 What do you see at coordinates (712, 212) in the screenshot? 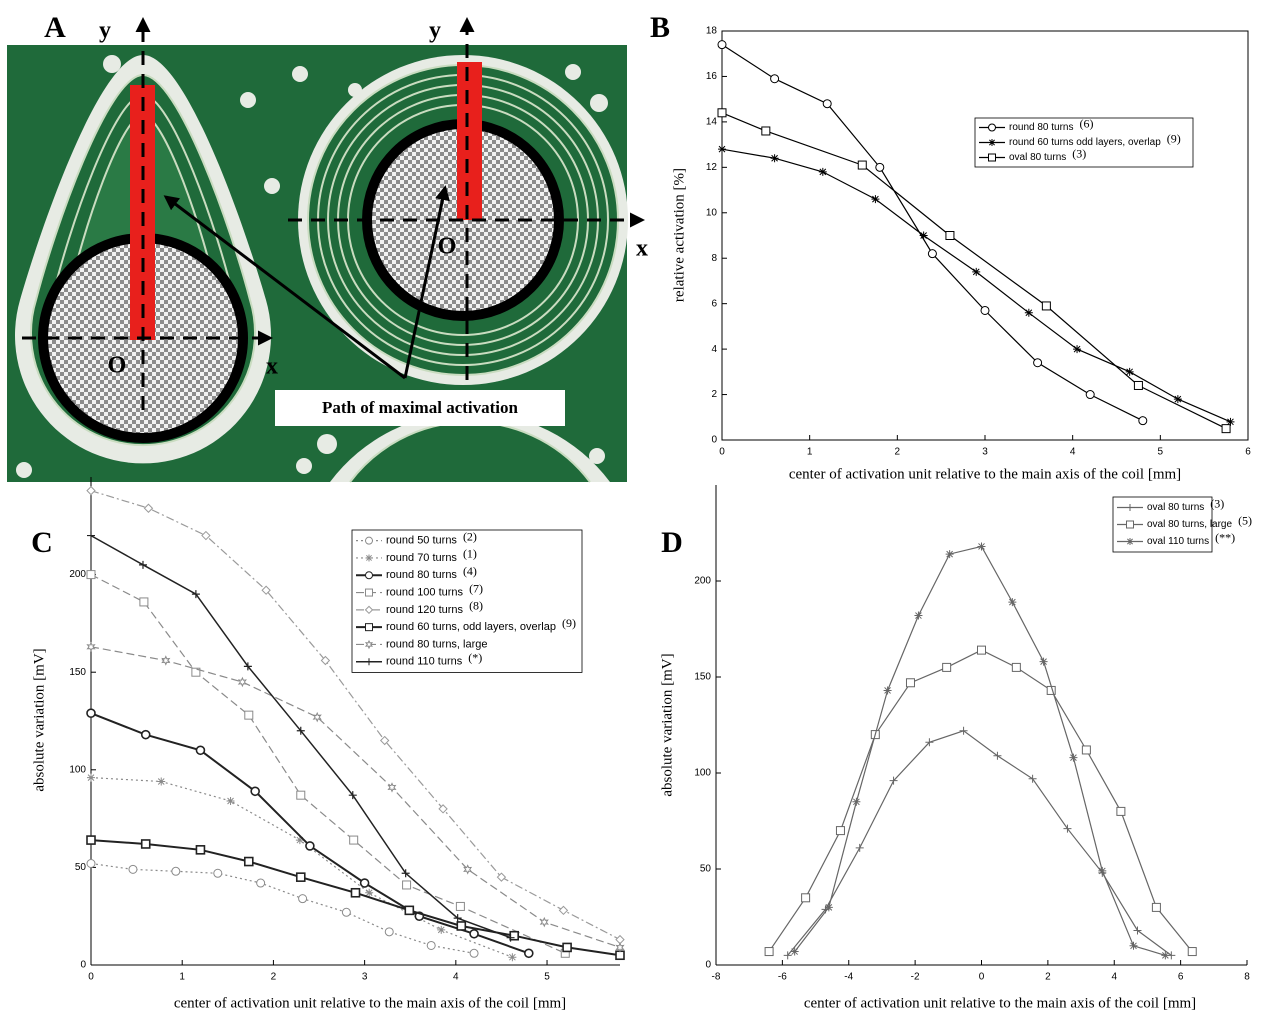
I see `y-tick-label: 10` at bounding box center [712, 212].